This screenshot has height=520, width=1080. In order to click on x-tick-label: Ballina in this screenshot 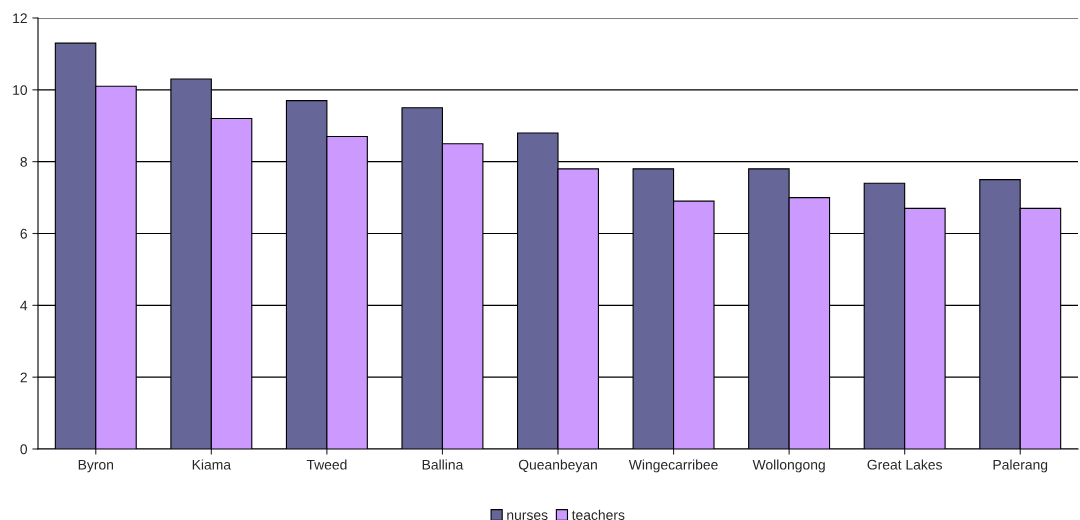, I will do `click(443, 464)`.